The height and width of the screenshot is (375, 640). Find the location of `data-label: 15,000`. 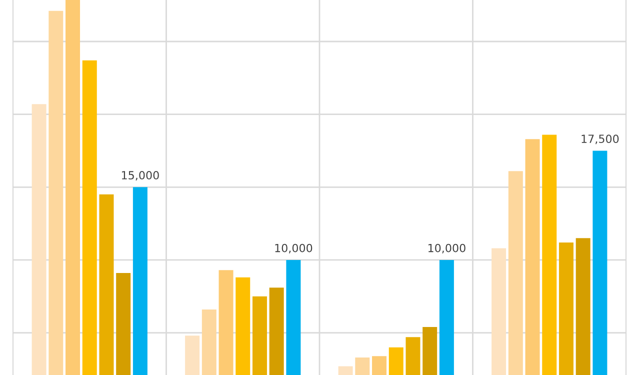

data-label: 15,000 is located at coordinates (140, 176).